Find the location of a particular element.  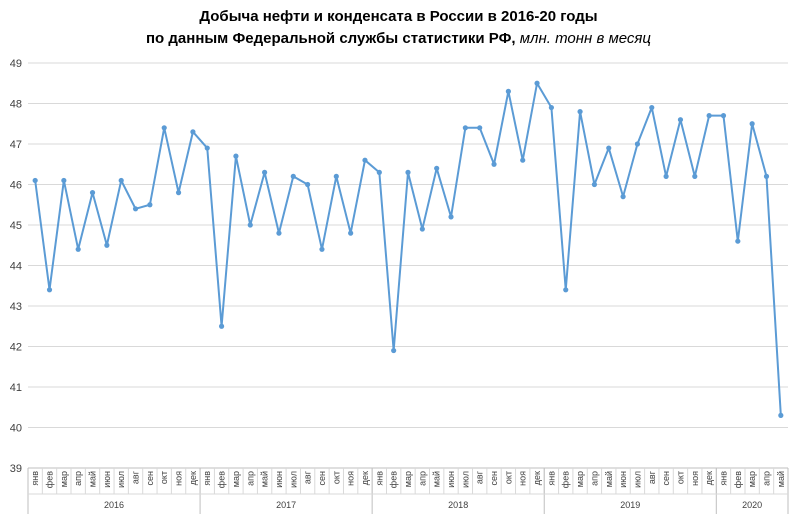

y-tick-label: 48 is located at coordinates (16, 105).